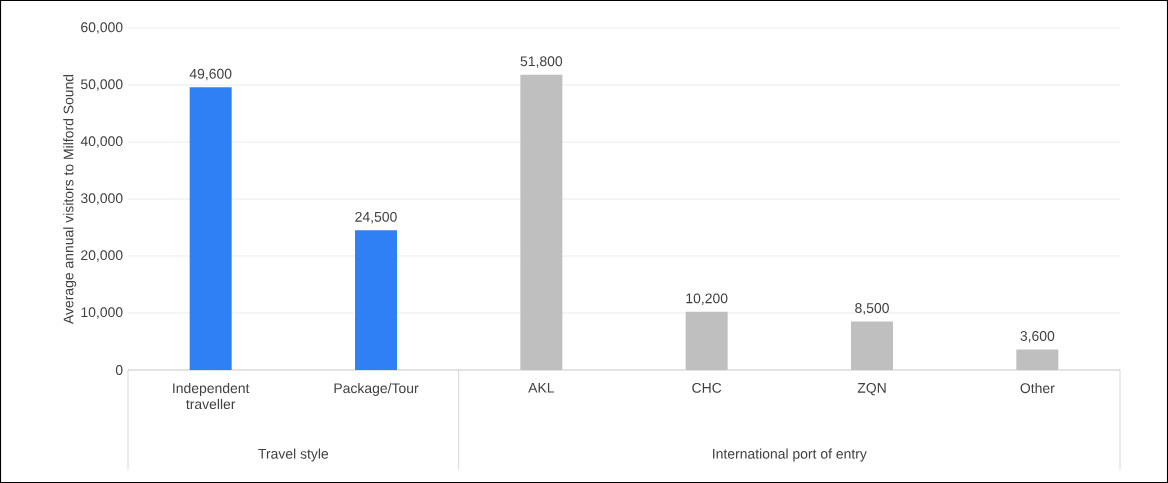 The width and height of the screenshot is (1168, 483). I want to click on data-label: 10,200, so click(707, 299).